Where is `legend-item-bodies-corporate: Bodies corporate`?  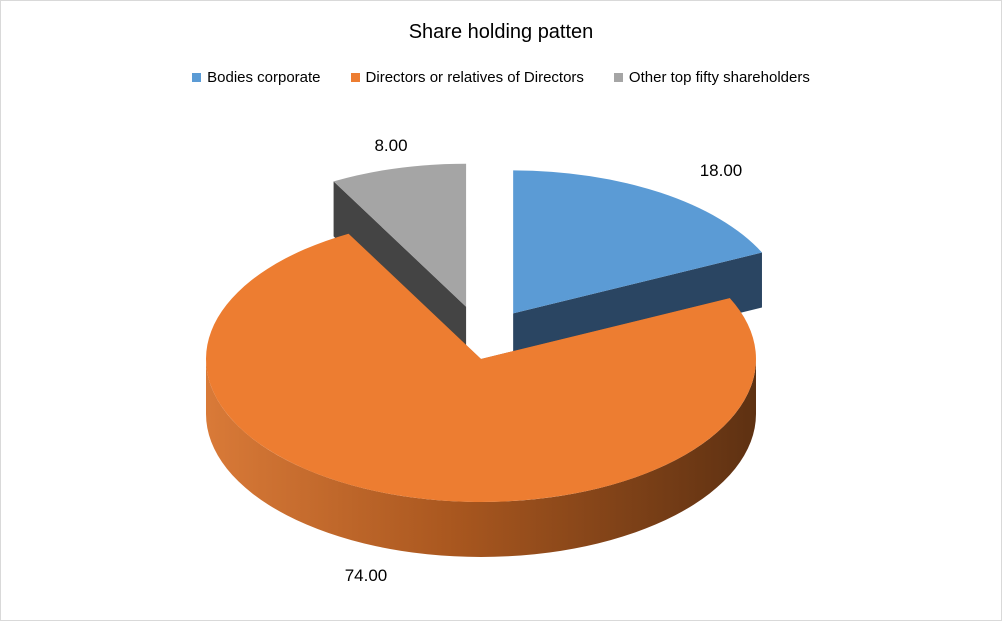
legend-item-bodies-corporate: Bodies corporate is located at coordinates (256, 77).